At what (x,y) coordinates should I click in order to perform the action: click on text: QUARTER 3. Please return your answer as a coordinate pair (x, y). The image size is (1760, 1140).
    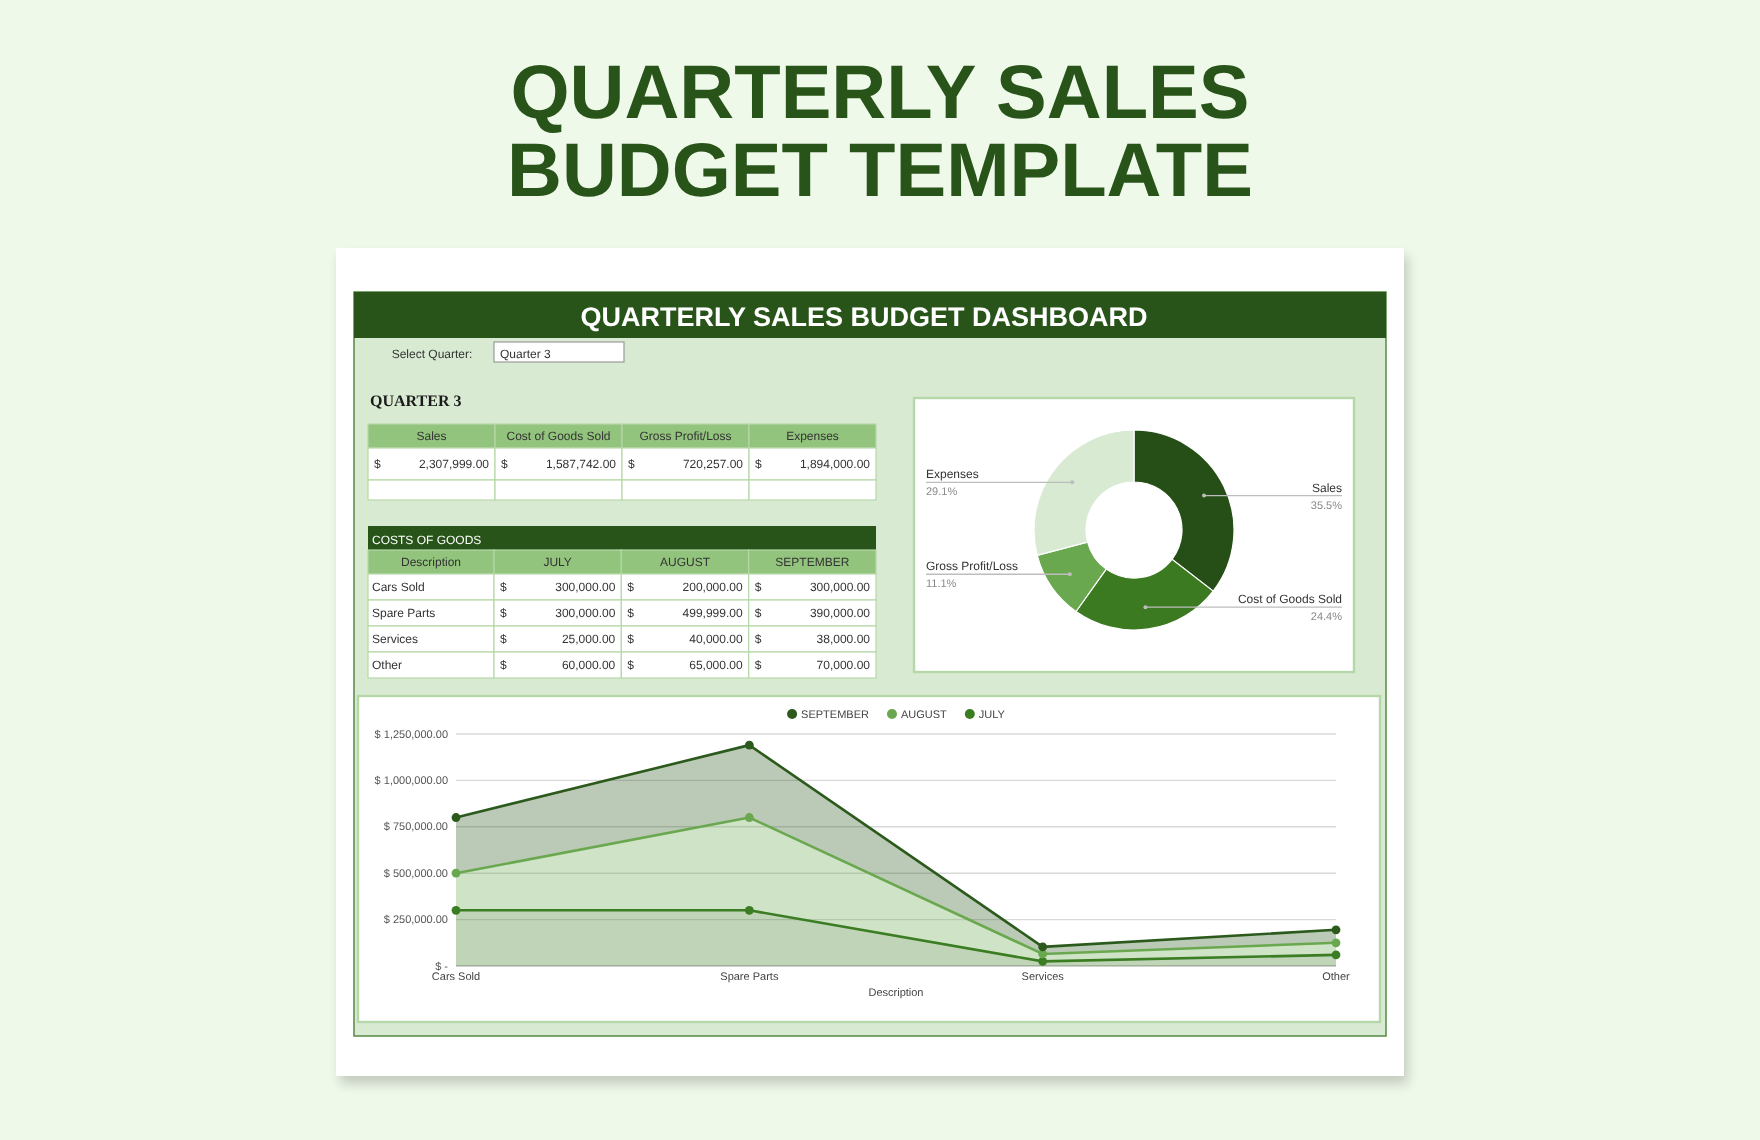
    Looking at the image, I should click on (416, 401).